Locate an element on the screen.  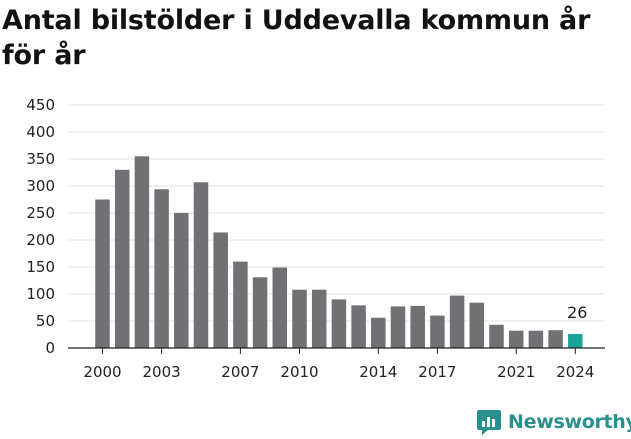
bar-2011 is located at coordinates (319, 318).